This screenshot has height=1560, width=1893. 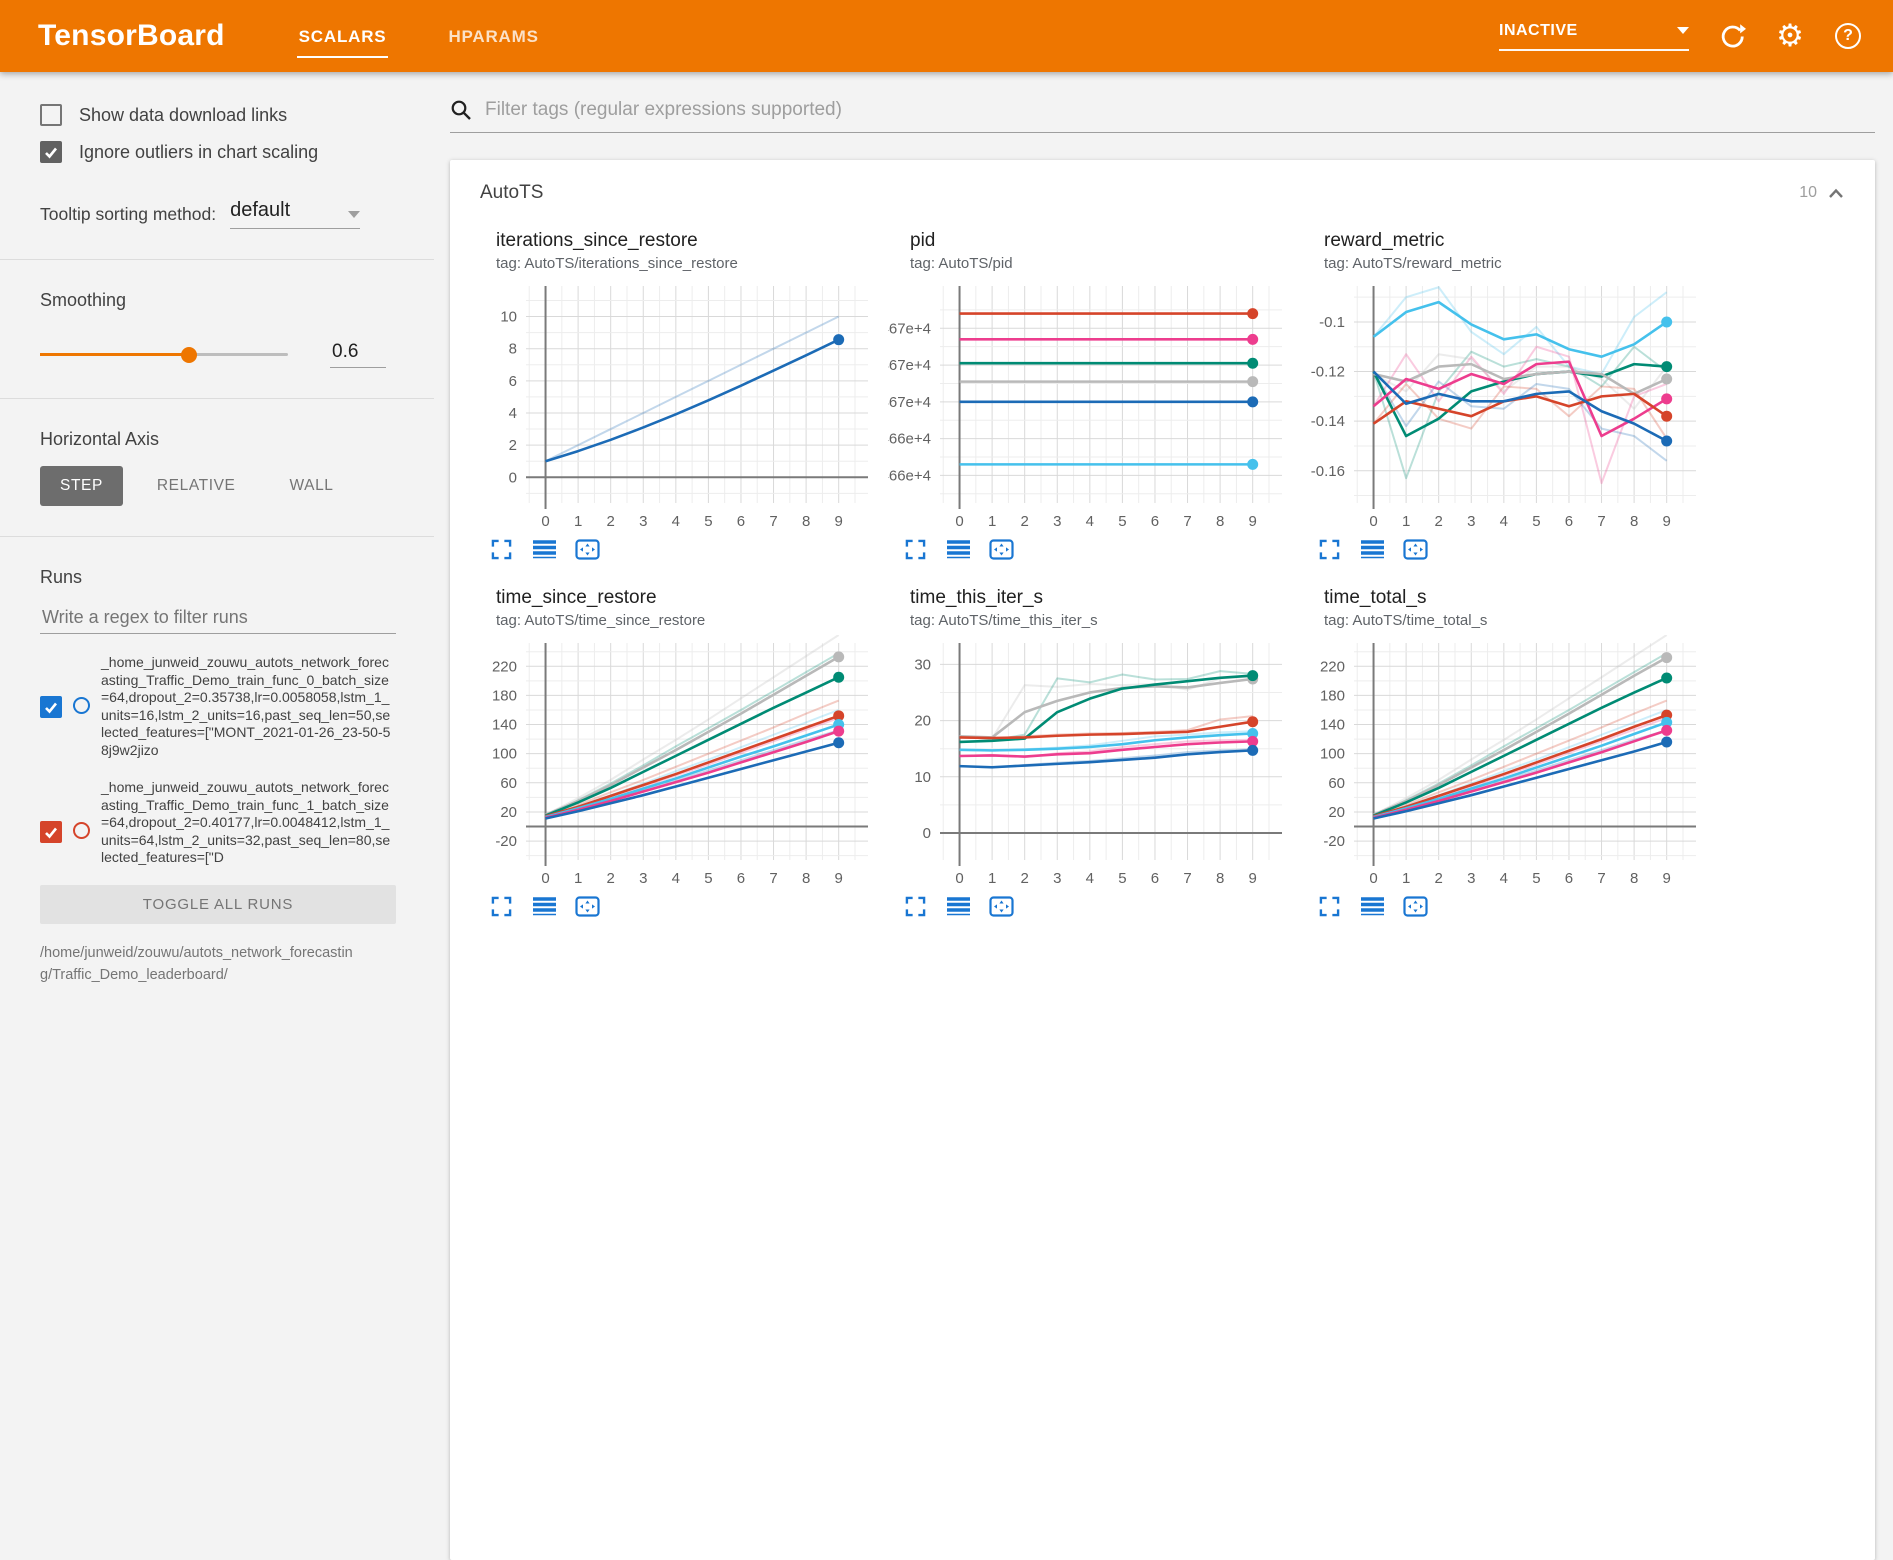 I want to click on settings-gear-icon: ⚙, so click(x=1790, y=36).